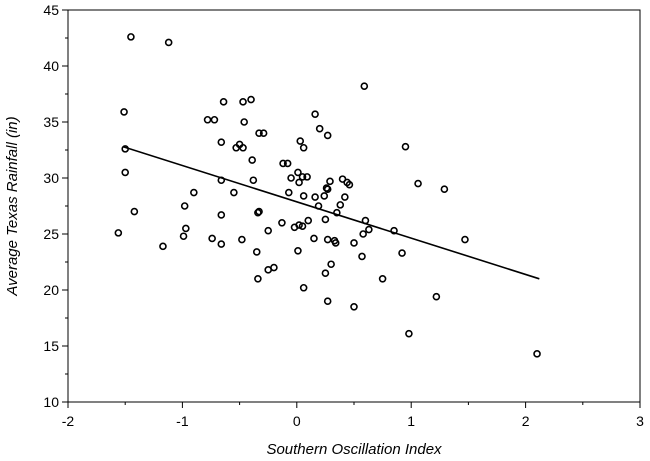 The image size is (650, 461). Describe the element at coordinates (51, 66) in the screenshot. I see `y-tick-label: 40` at that location.